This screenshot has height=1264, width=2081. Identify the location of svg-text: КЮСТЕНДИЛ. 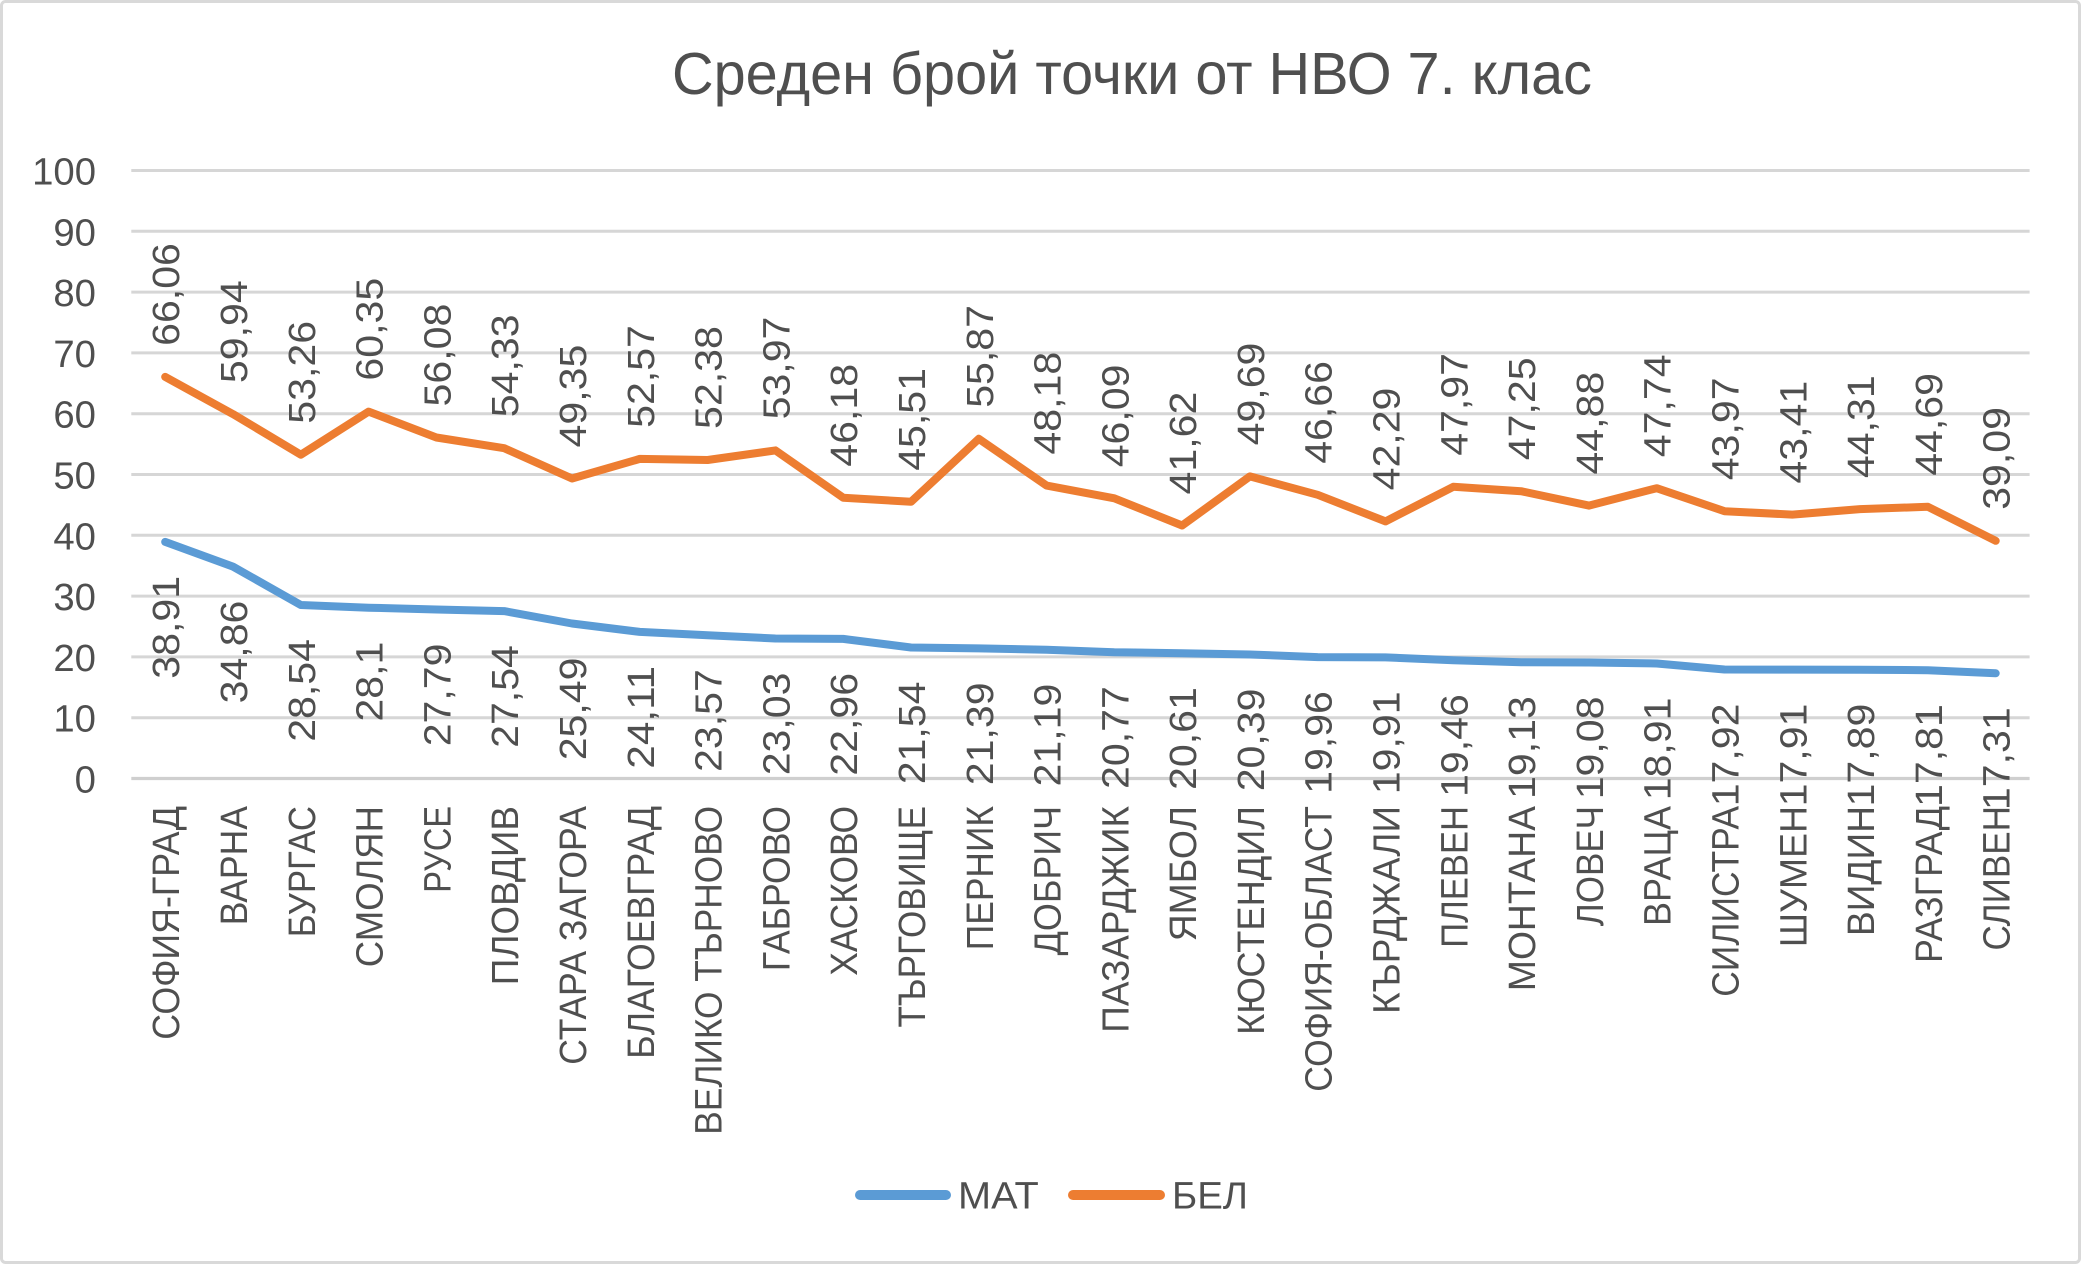
(1252, 920).